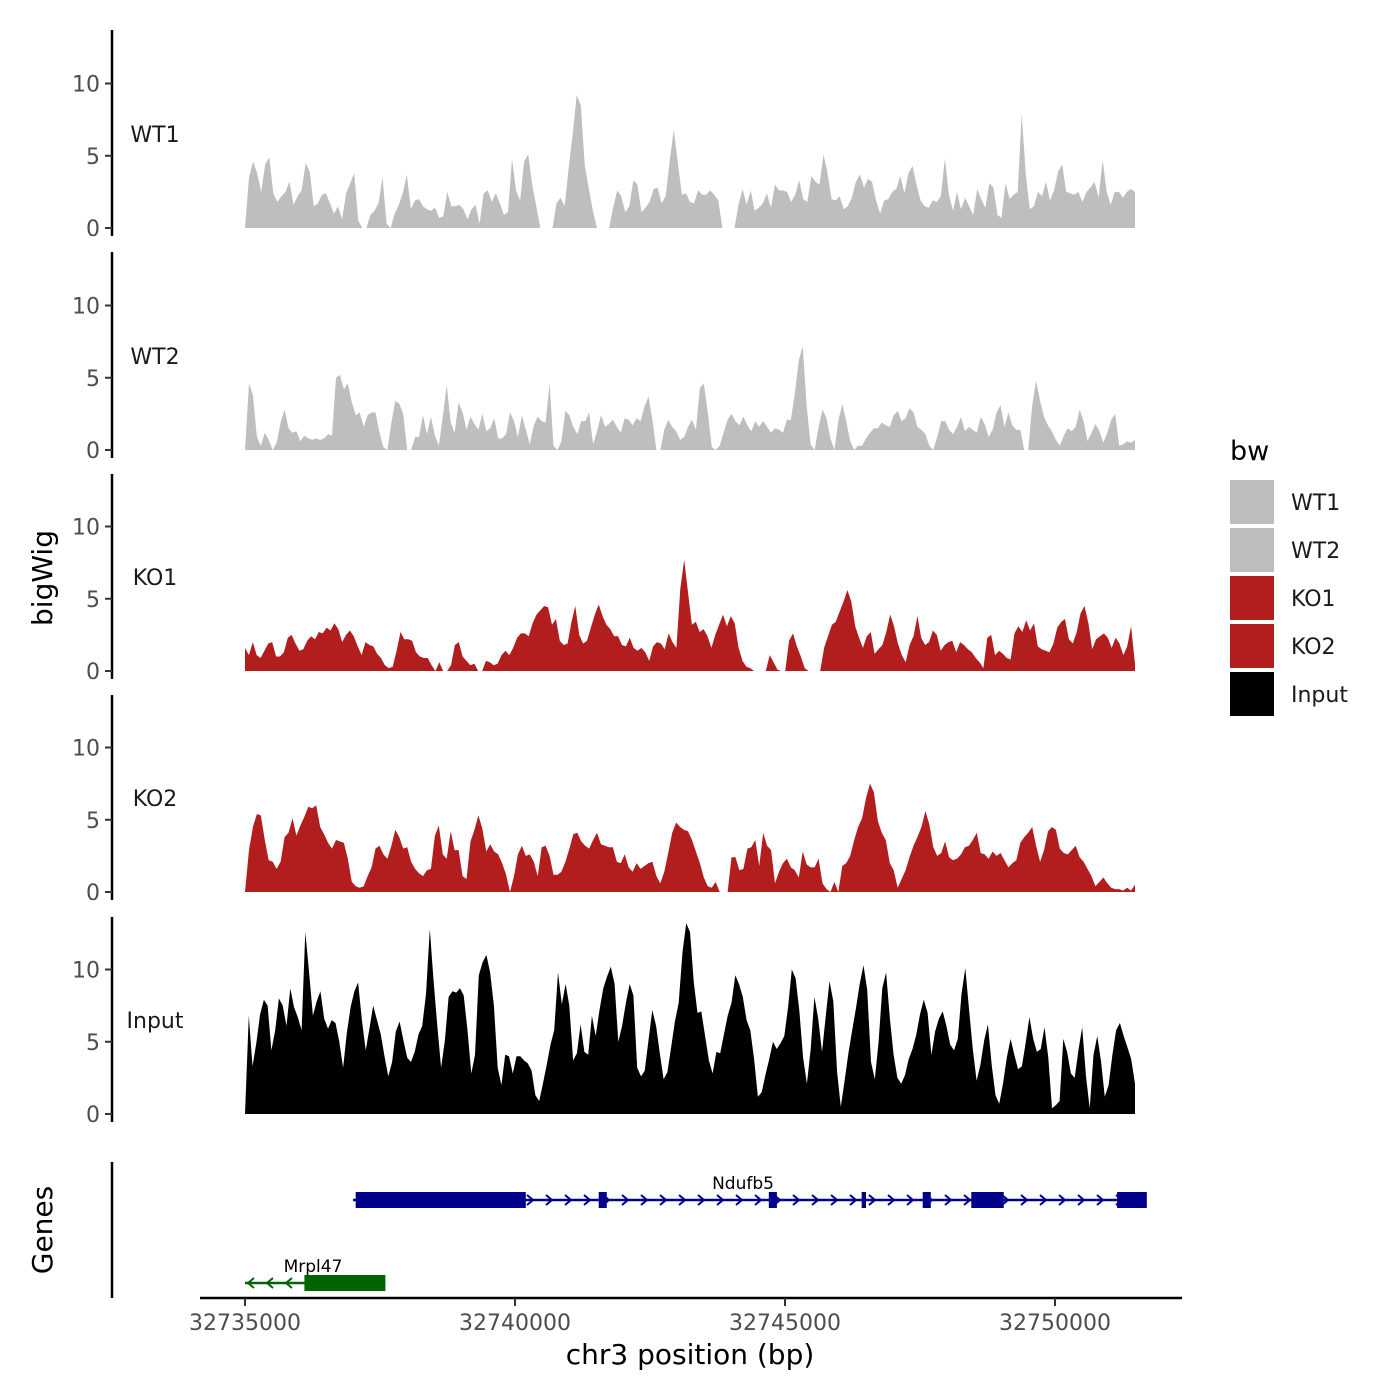 This screenshot has height=1400, width=1400. What do you see at coordinates (1313, 647) in the screenshot?
I see `legend-label: KO2` at bounding box center [1313, 647].